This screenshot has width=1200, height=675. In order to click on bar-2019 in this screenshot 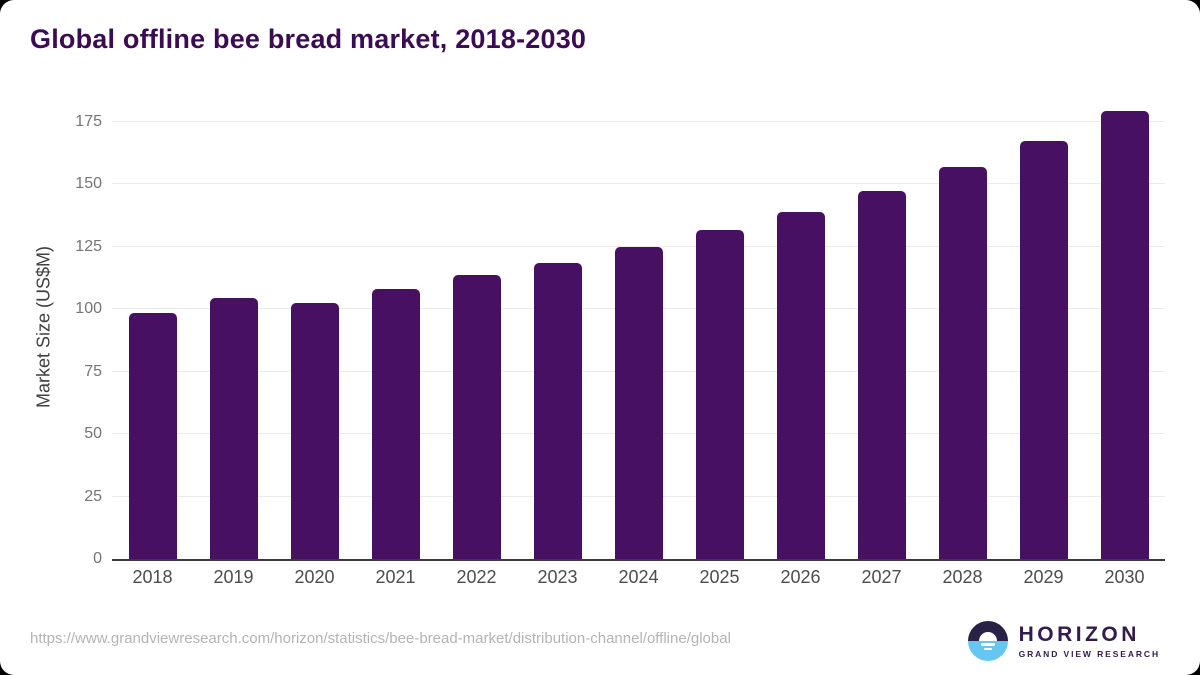, I will do `click(233, 428)`.